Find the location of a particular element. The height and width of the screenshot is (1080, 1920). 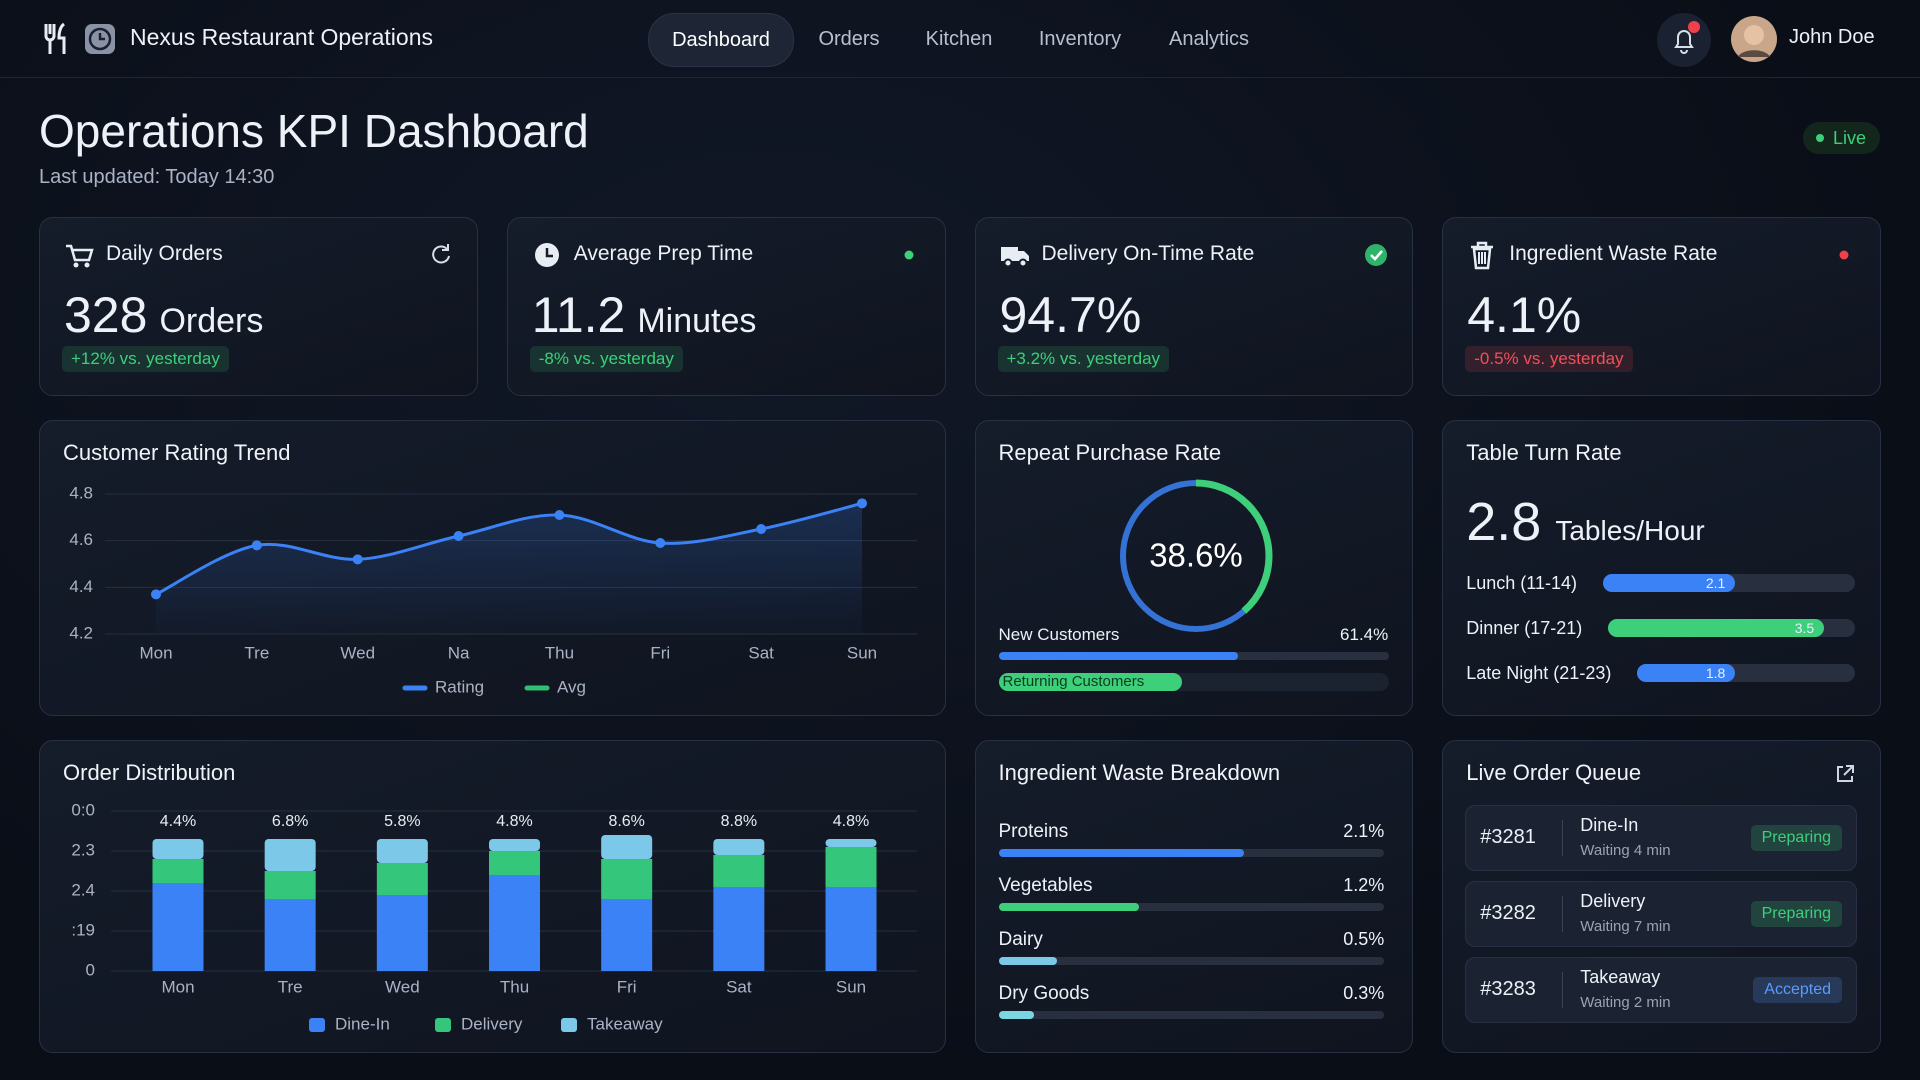

donut-label: 38.6% is located at coordinates (1196, 555).